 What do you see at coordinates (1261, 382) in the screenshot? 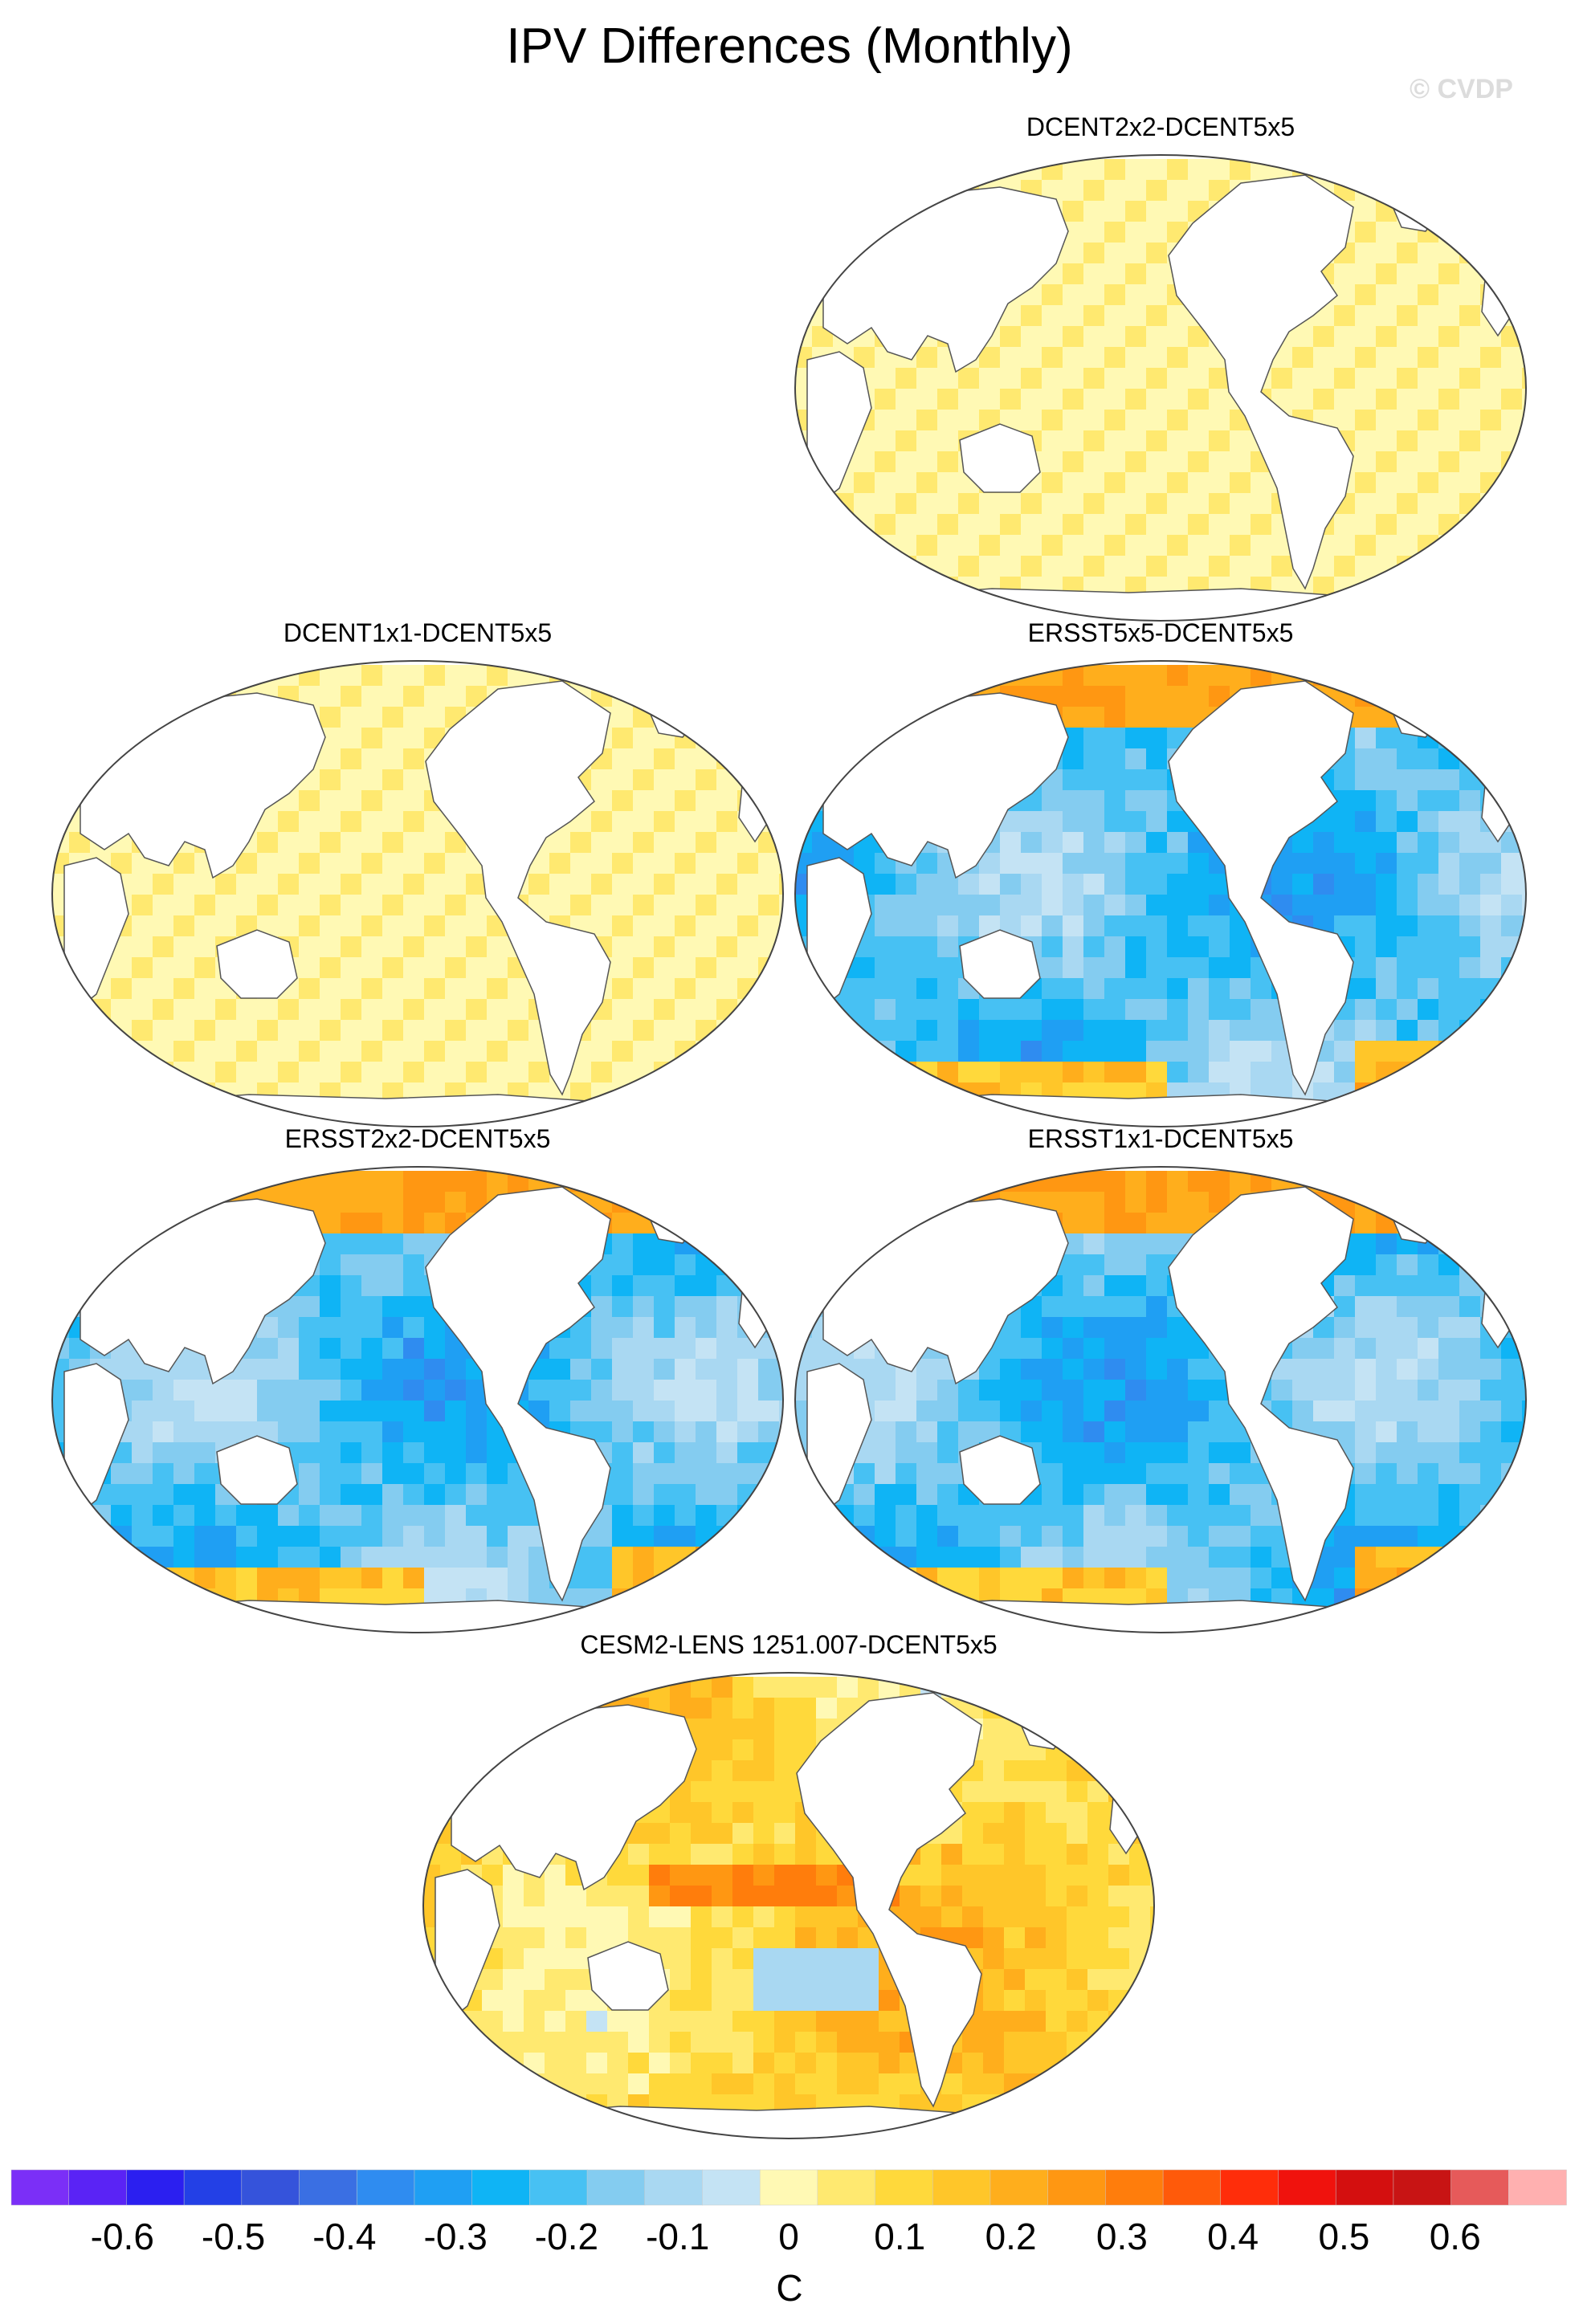
I see `land-americas` at bounding box center [1261, 382].